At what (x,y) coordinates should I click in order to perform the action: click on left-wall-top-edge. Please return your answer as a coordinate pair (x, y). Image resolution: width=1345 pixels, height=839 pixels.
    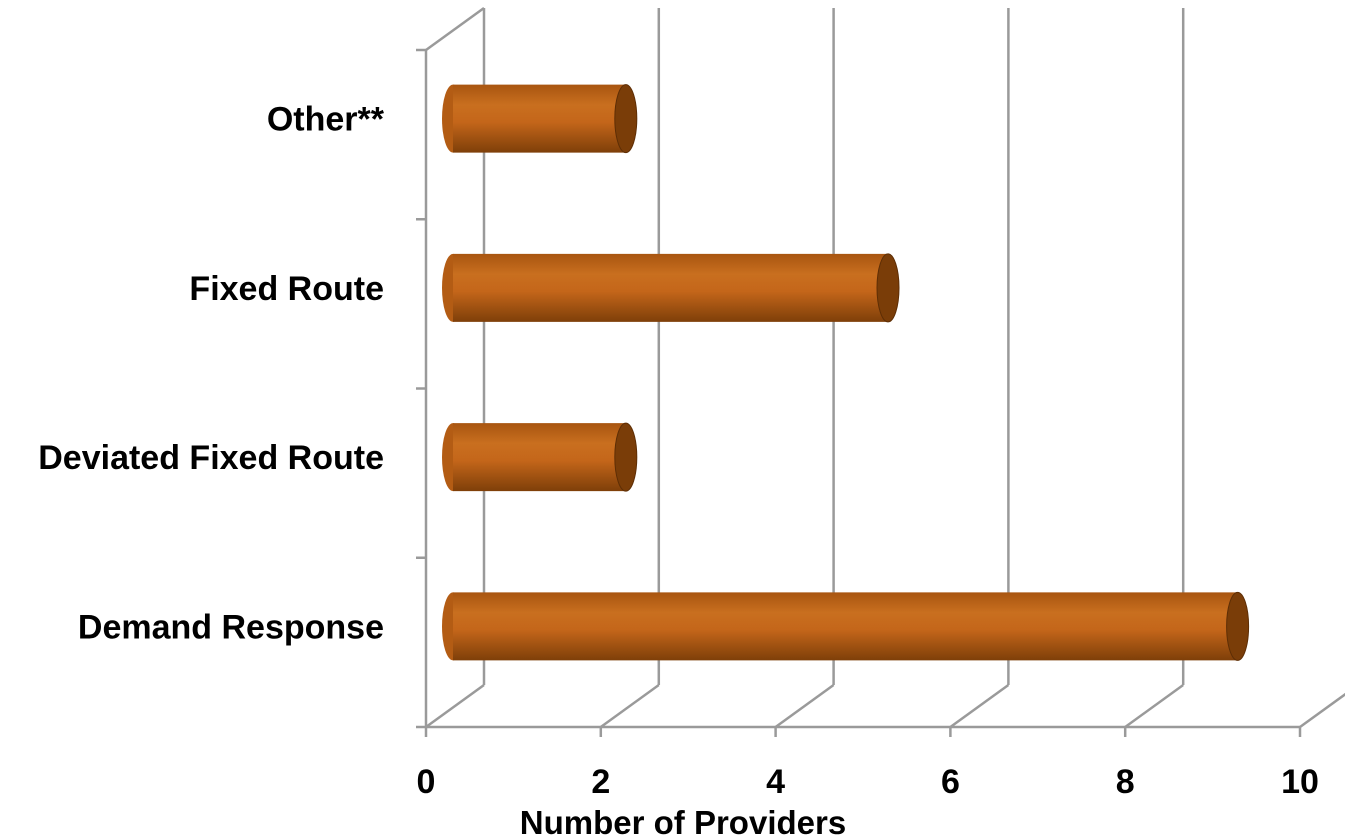
    Looking at the image, I should click on (455, 29).